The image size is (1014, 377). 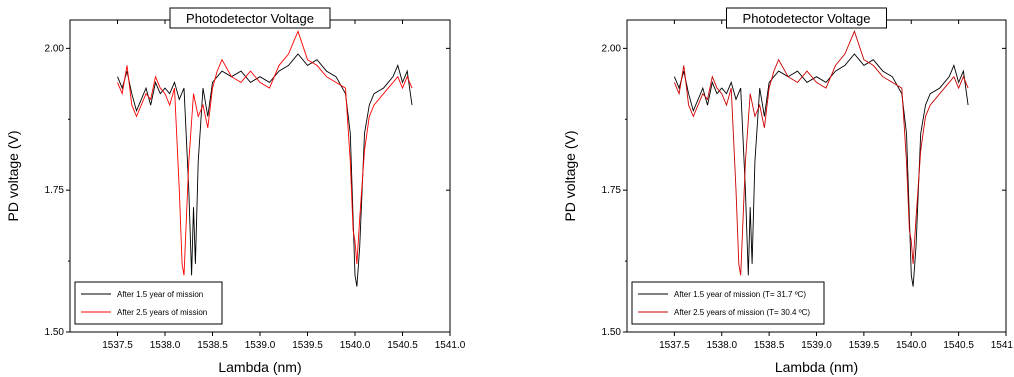 What do you see at coordinates (162, 312) in the screenshot?
I see `legend-entry: After 2.5 years of mission` at bounding box center [162, 312].